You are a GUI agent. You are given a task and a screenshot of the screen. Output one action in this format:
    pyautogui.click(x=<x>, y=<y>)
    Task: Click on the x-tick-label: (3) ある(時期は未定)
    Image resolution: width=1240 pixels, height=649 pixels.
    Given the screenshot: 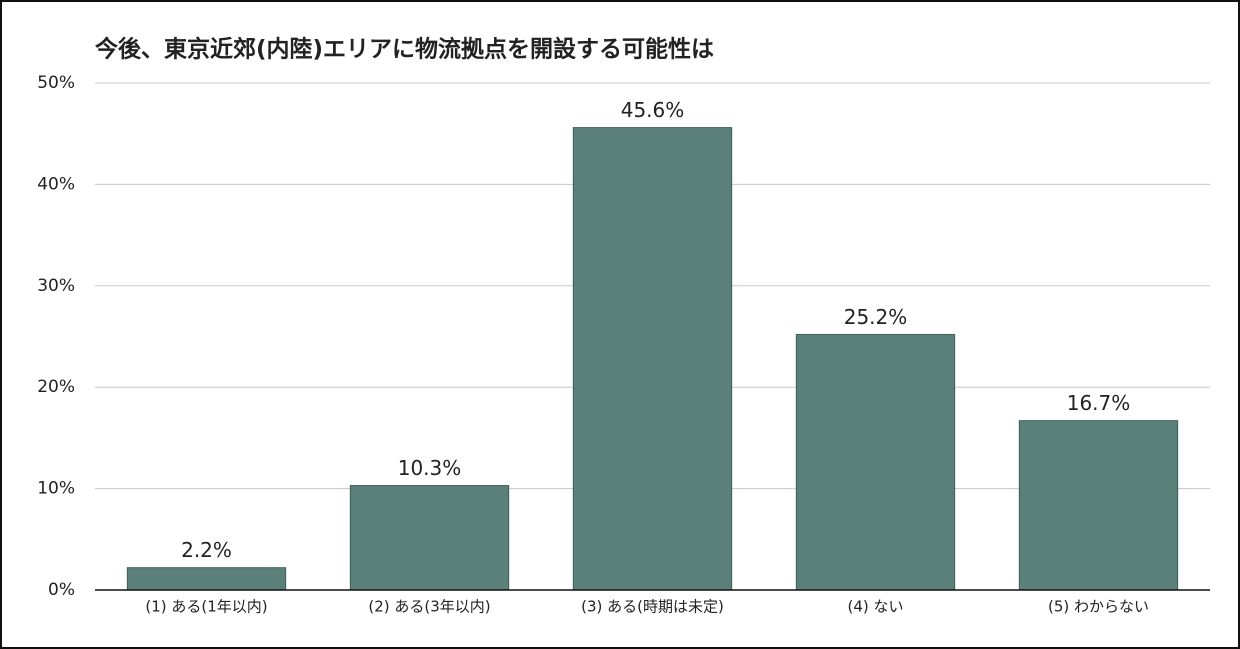 What is the action you would take?
    pyautogui.click(x=652, y=607)
    